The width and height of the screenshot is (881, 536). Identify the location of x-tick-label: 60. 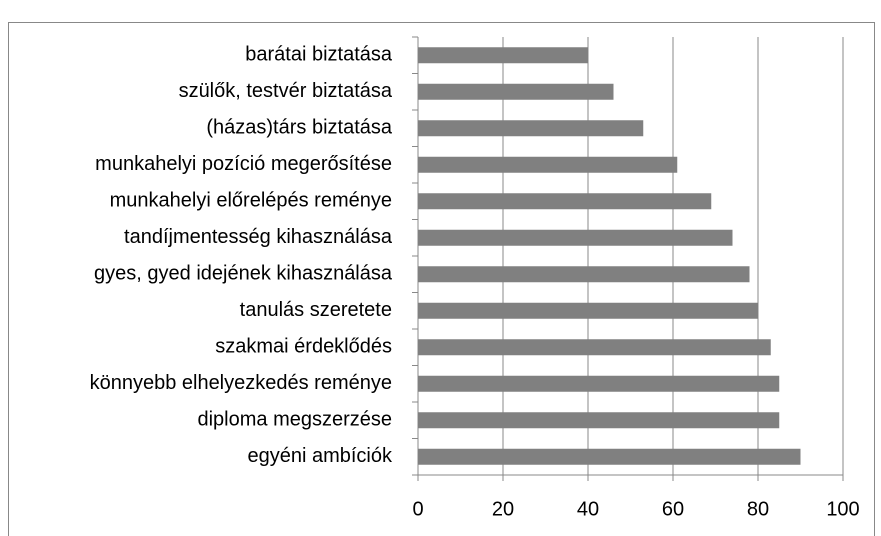
(673, 509).